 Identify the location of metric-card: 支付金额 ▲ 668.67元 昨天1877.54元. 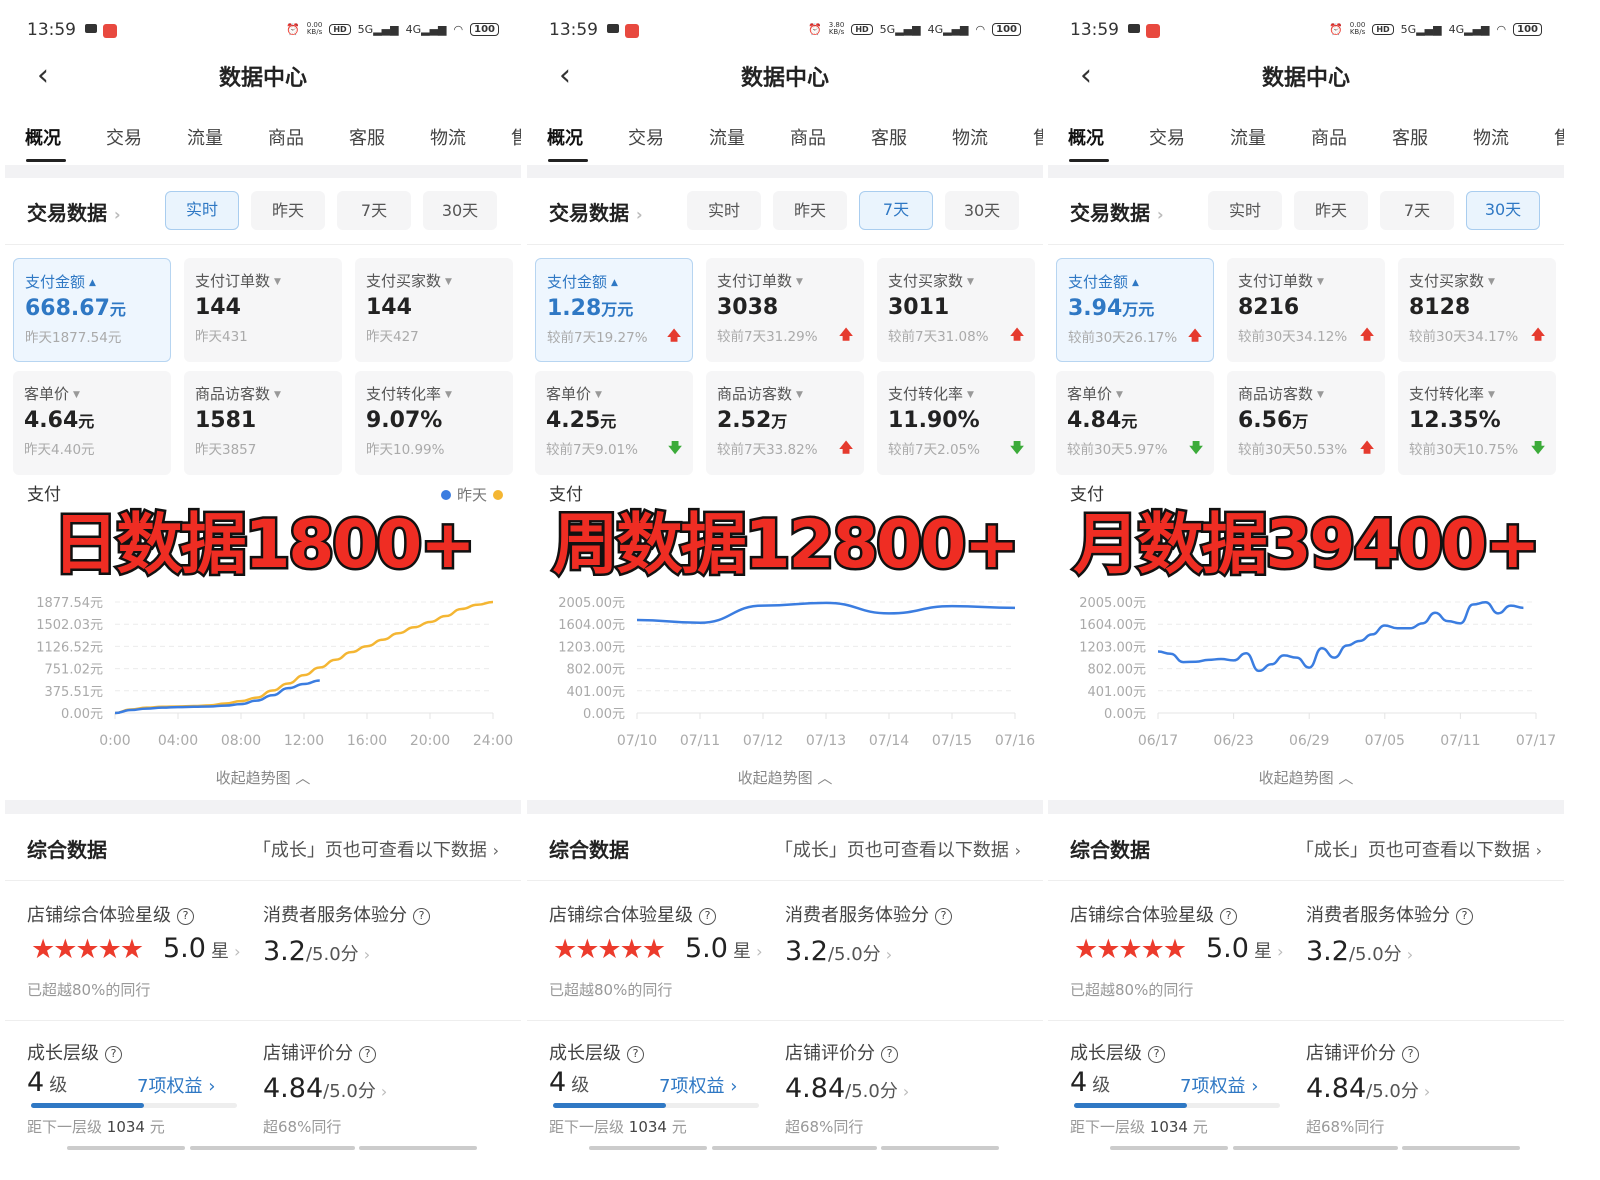
(92, 310).